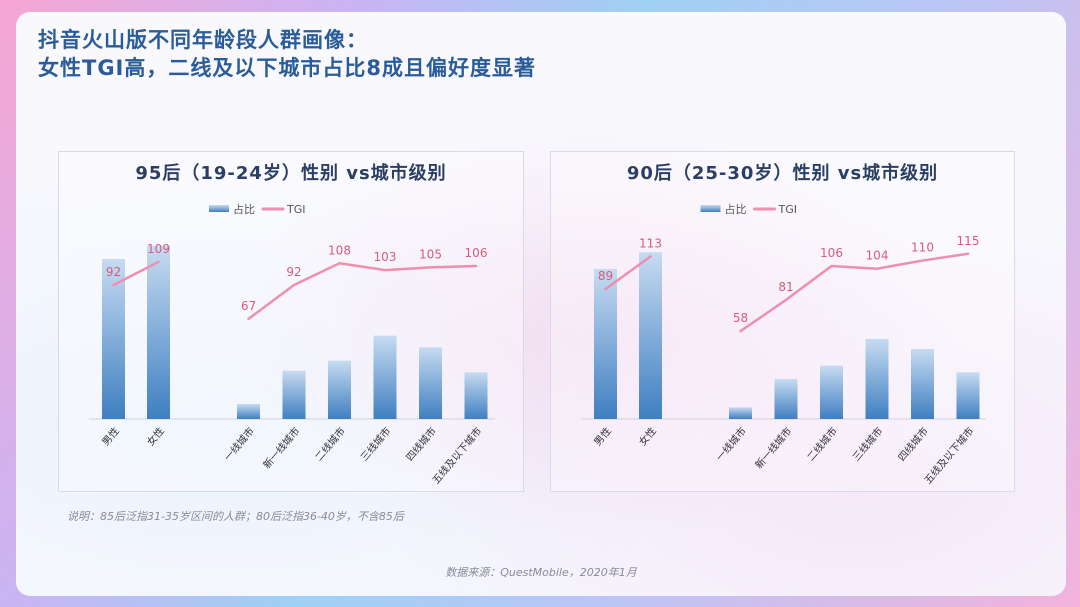 This screenshot has height=607, width=1080. What do you see at coordinates (922, 248) in the screenshot?
I see `tgi-label-7: 110` at bounding box center [922, 248].